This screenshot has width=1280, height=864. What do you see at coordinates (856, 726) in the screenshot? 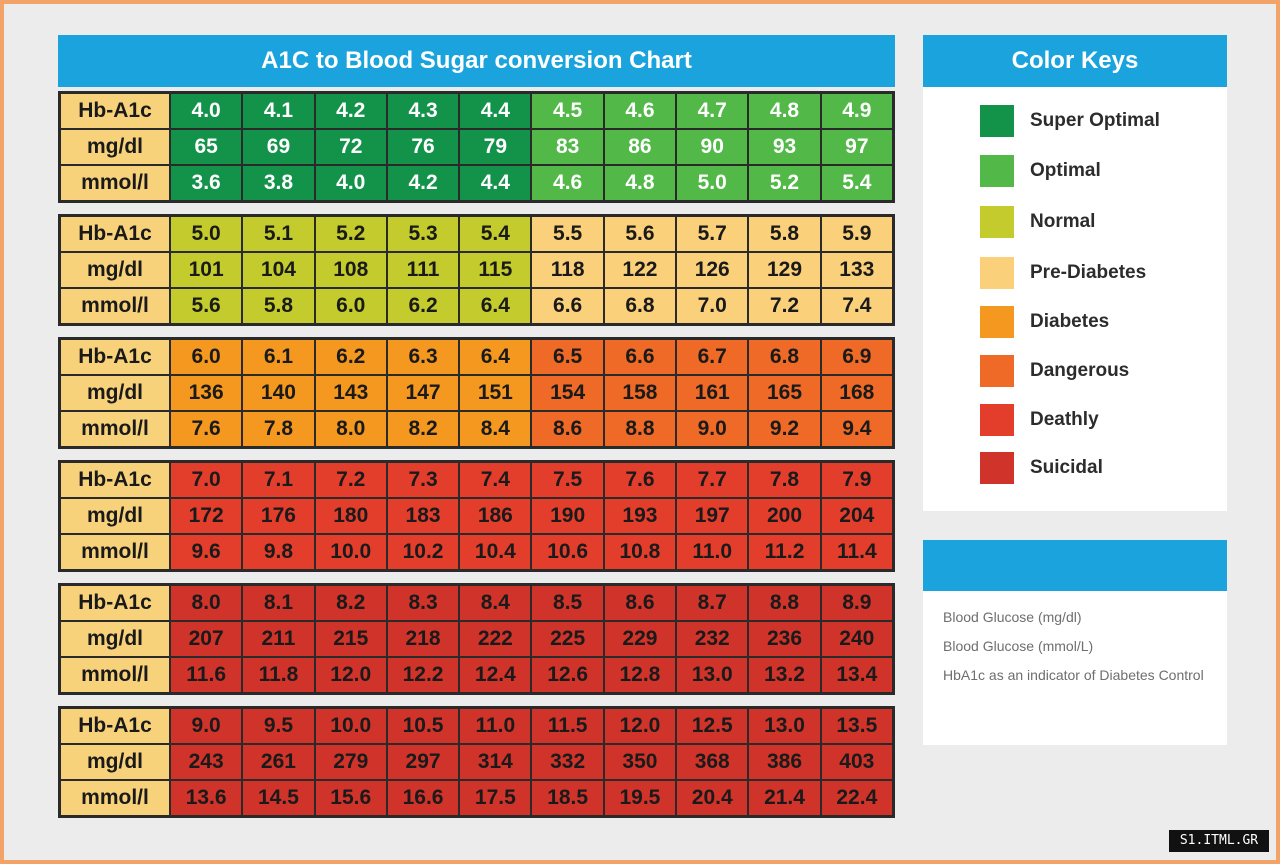
I see `table-cell: 13.5` at bounding box center [856, 726].